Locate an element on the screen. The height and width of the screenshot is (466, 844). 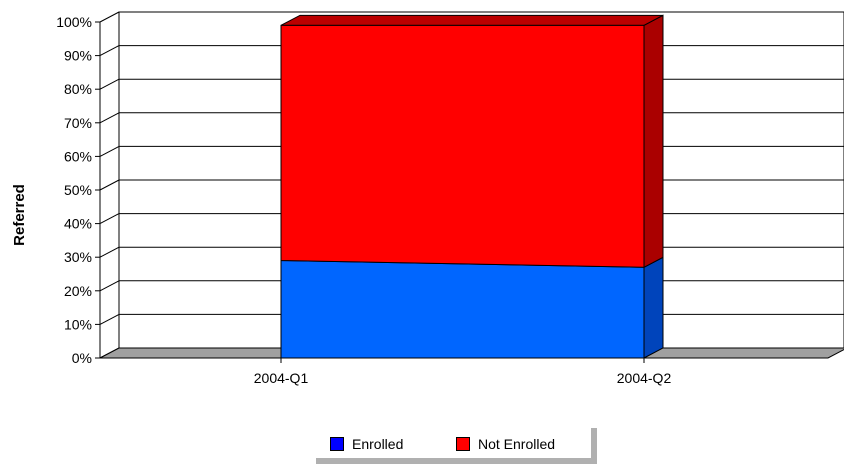
y-axis-label: Referred is located at coordinates (19, 215).